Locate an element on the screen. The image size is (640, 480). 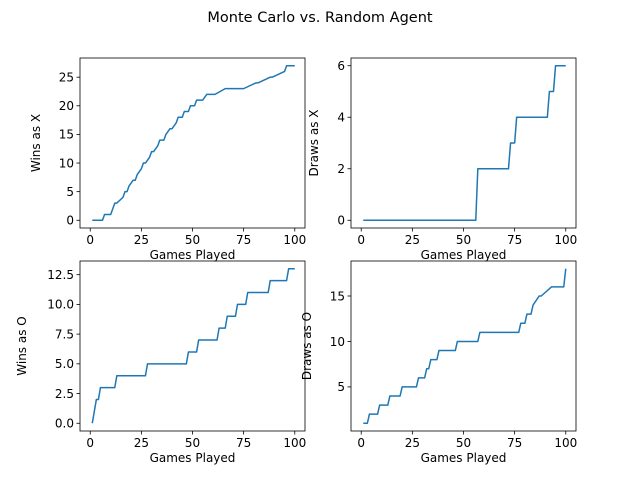
y-axis-label: Draws as O is located at coordinates (307, 346).